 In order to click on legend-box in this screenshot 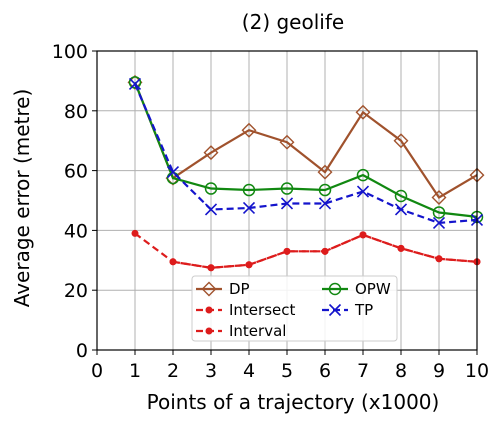, I will do `click(294, 308)`.